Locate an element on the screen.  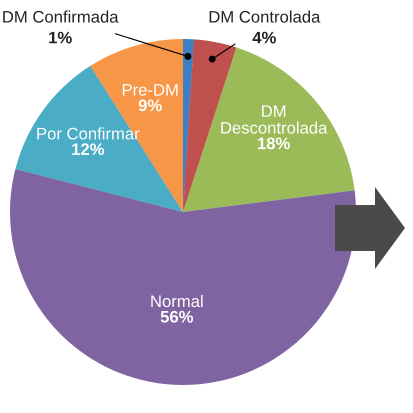
slice-label: DM Descontrolada is located at coordinates (274, 119).